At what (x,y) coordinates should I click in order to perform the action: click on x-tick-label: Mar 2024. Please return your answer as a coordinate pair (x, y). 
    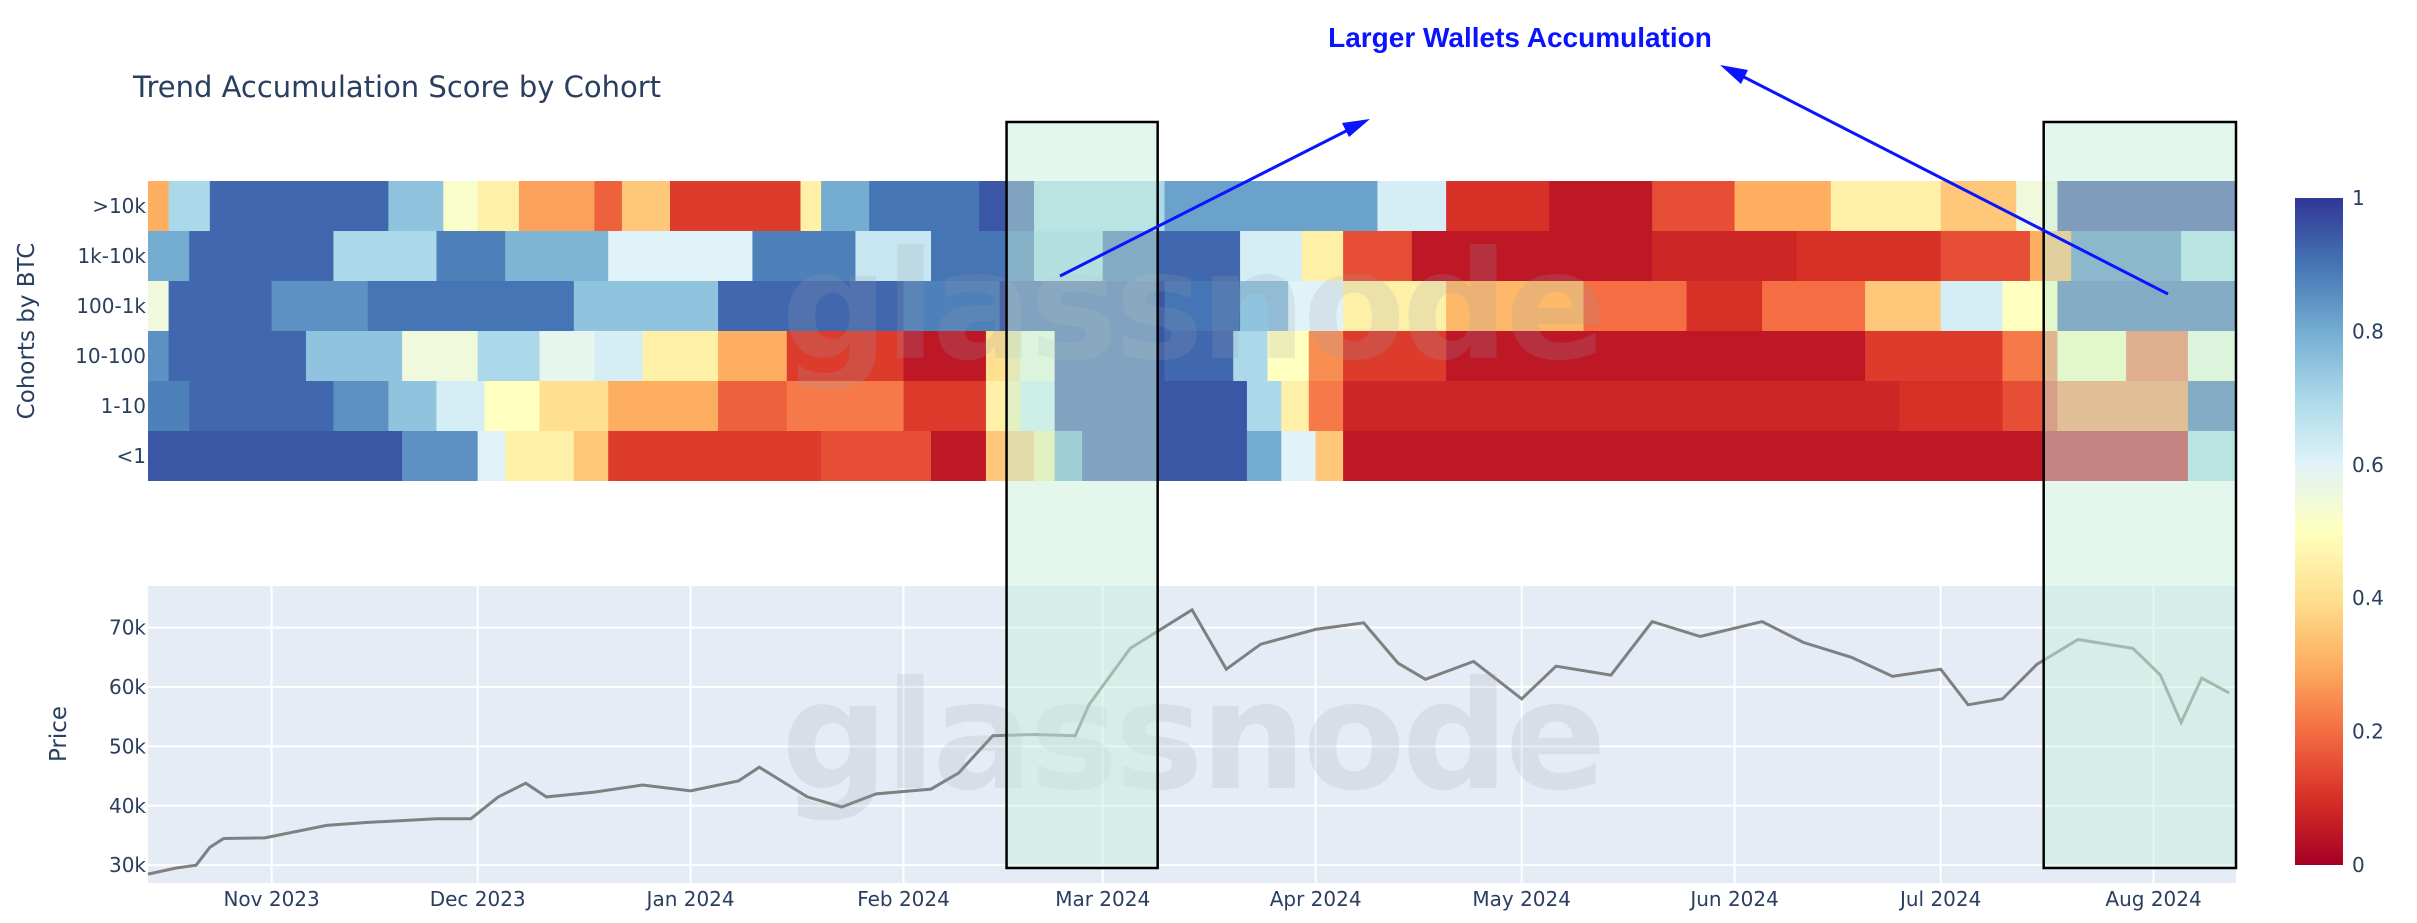
    Looking at the image, I should click on (1102, 899).